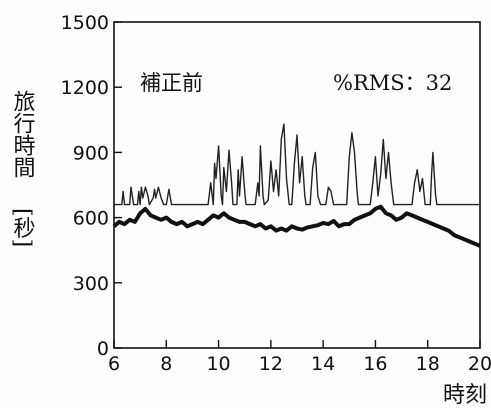 Image resolution: width=491 pixels, height=408 pixels. Describe the element at coordinates (91, 219) in the screenshot. I see `y-tick-label: 600` at that location.